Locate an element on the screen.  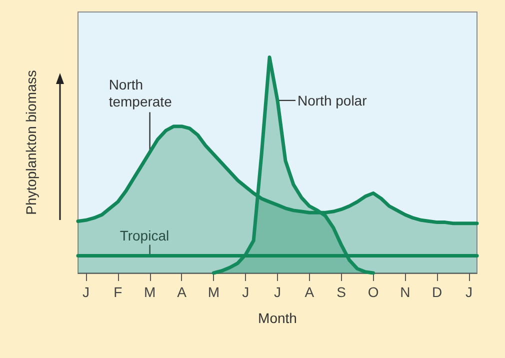
series-label: North temperate is located at coordinates (140, 93).